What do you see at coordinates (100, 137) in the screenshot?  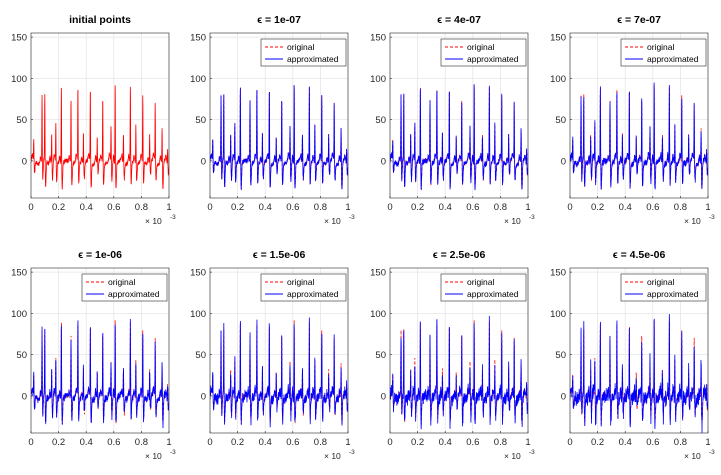 I see `series-initial-points` at bounding box center [100, 137].